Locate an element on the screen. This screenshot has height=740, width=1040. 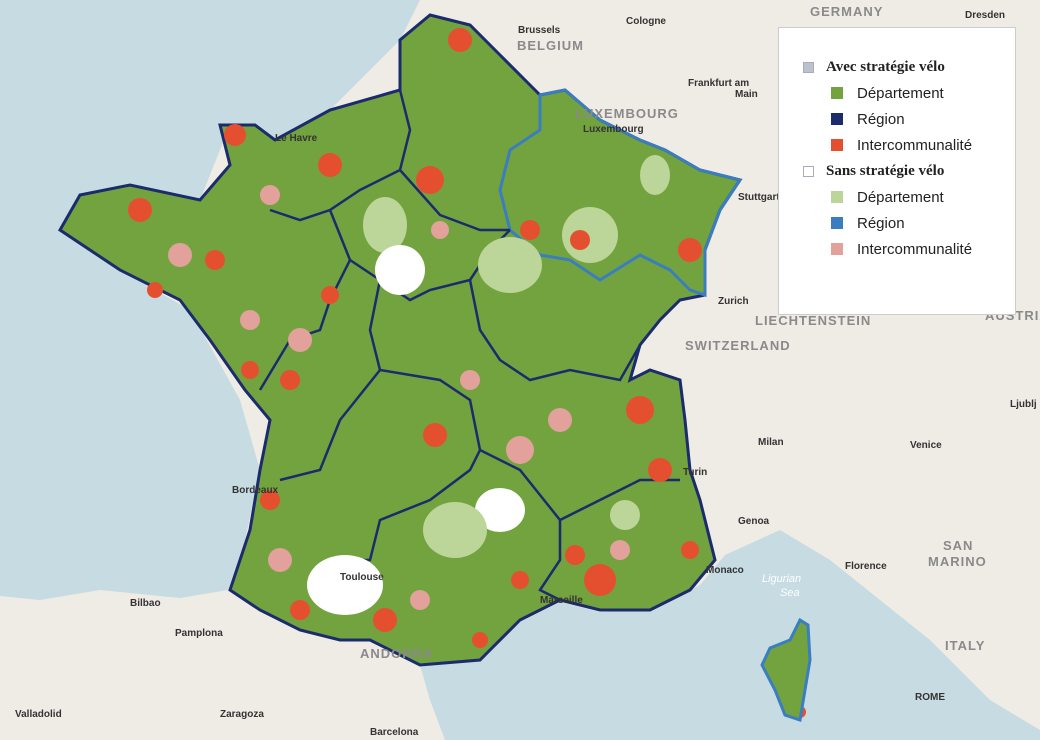
sea-label: Sea is located at coordinates (790, 593).